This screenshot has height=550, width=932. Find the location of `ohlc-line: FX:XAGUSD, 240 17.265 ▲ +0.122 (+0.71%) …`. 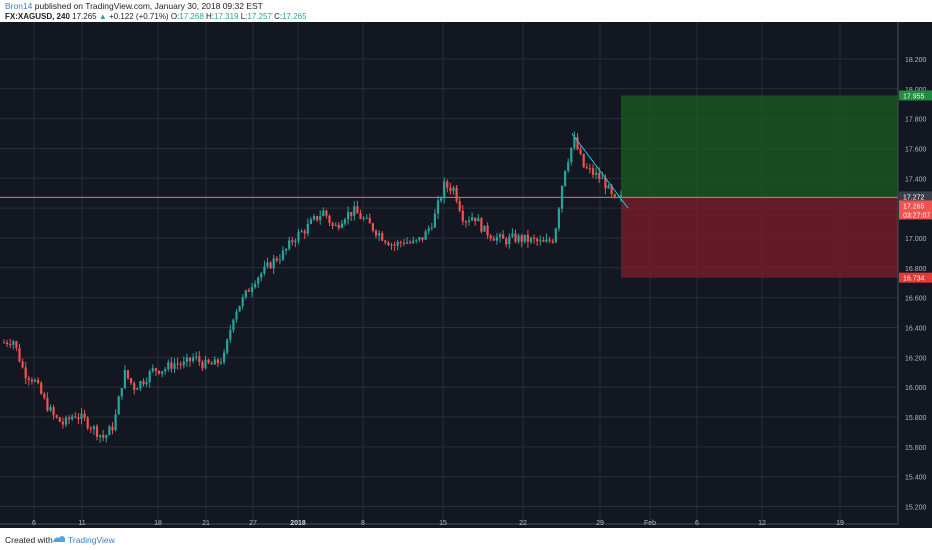

ohlc-line: FX:XAGUSD, 240 17.265 ▲ +0.122 (+0.71%) … is located at coordinates (156, 16).